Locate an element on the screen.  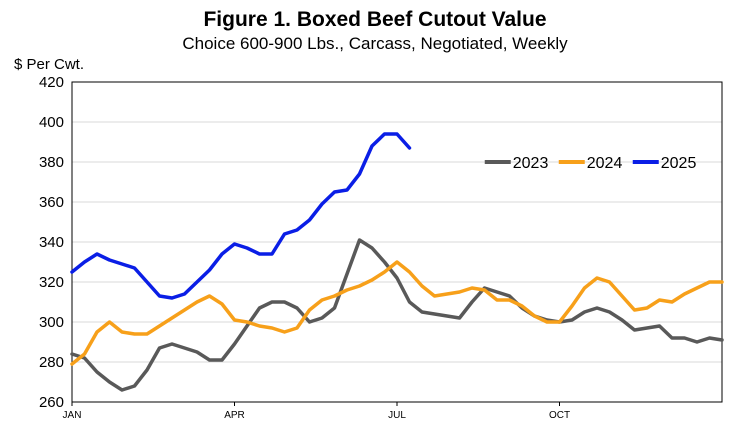
y-tick-label: 340 is located at coordinates (51, 242).